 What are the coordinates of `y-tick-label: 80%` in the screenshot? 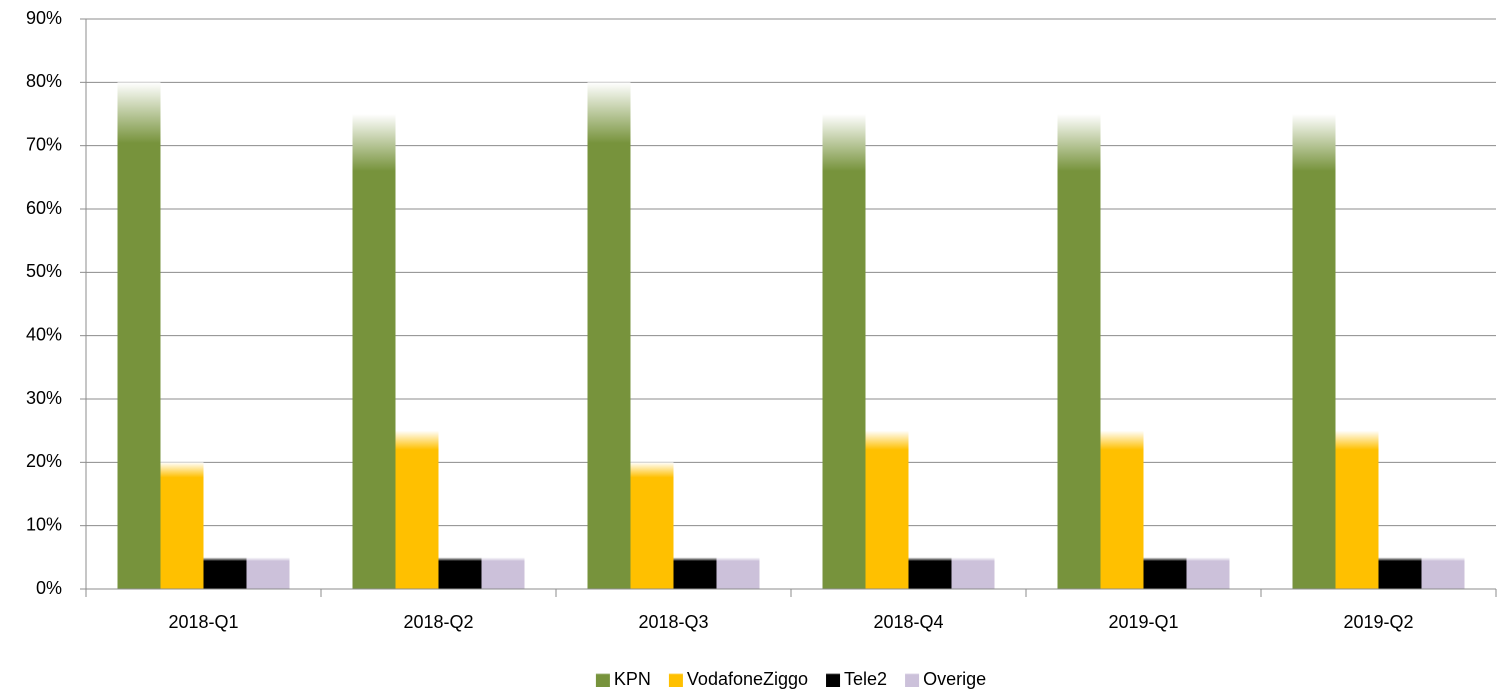 It's located at (44, 81).